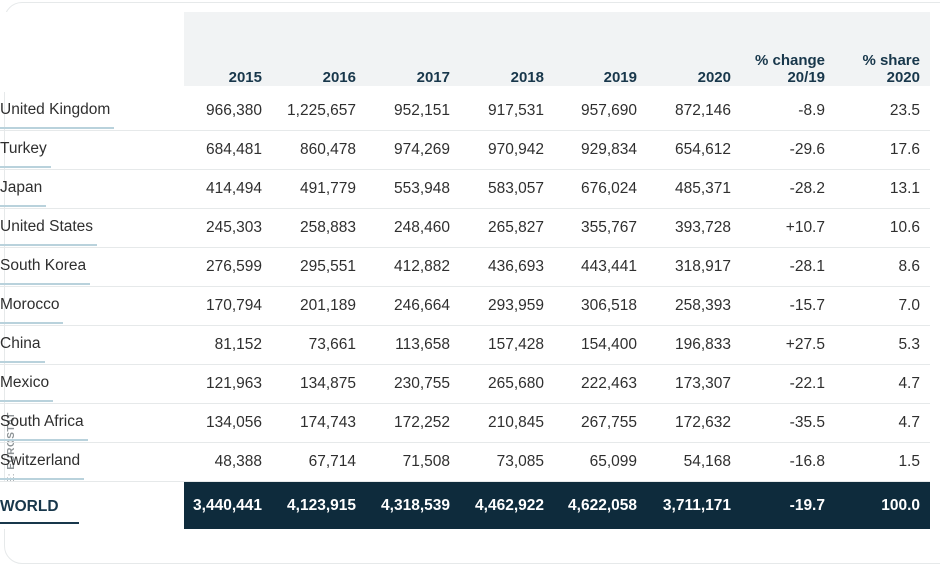 Image resolution: width=940 pixels, height=564 pixels. I want to click on column-header: 2018, so click(527, 77).